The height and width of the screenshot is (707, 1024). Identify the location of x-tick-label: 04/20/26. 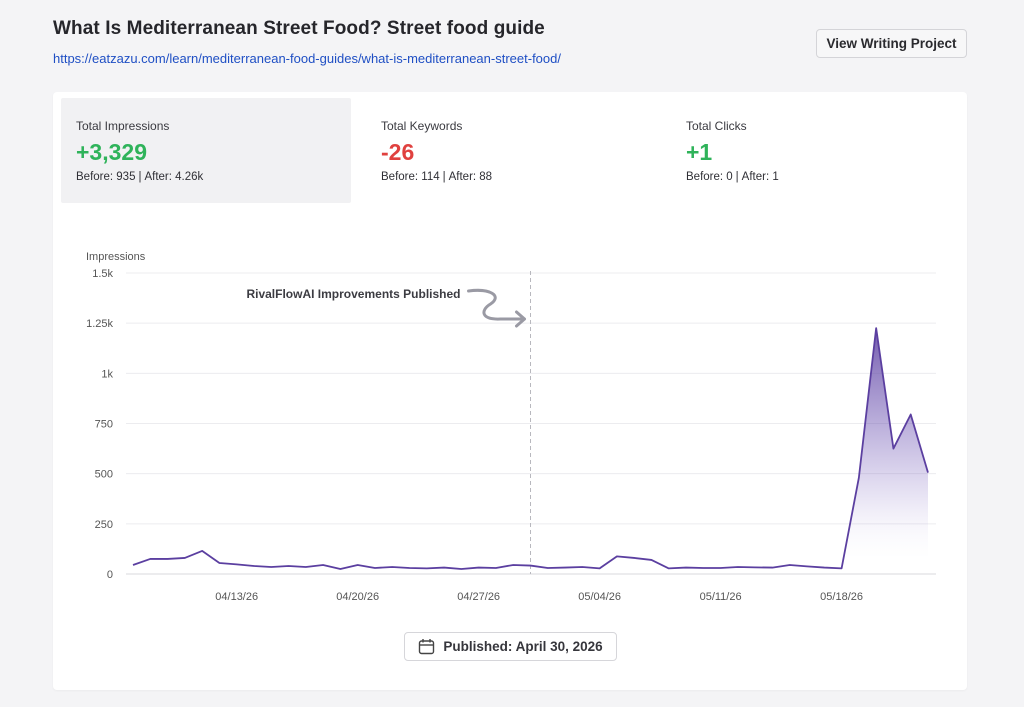
(357, 597).